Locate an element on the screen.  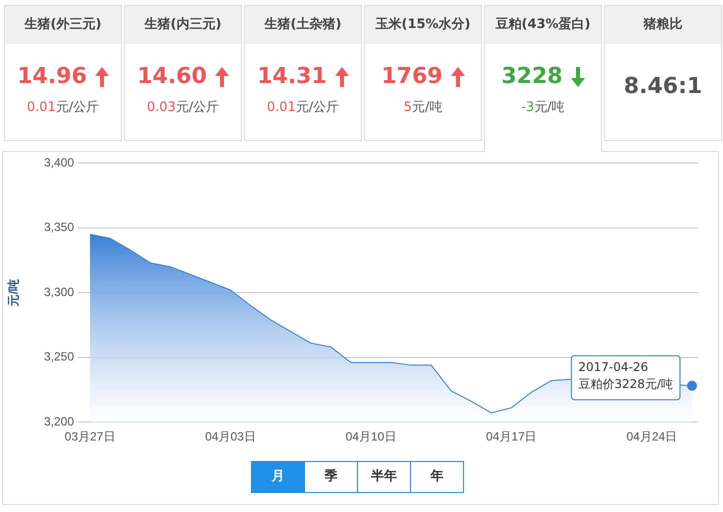
text: 1769 is located at coordinates (412, 76).